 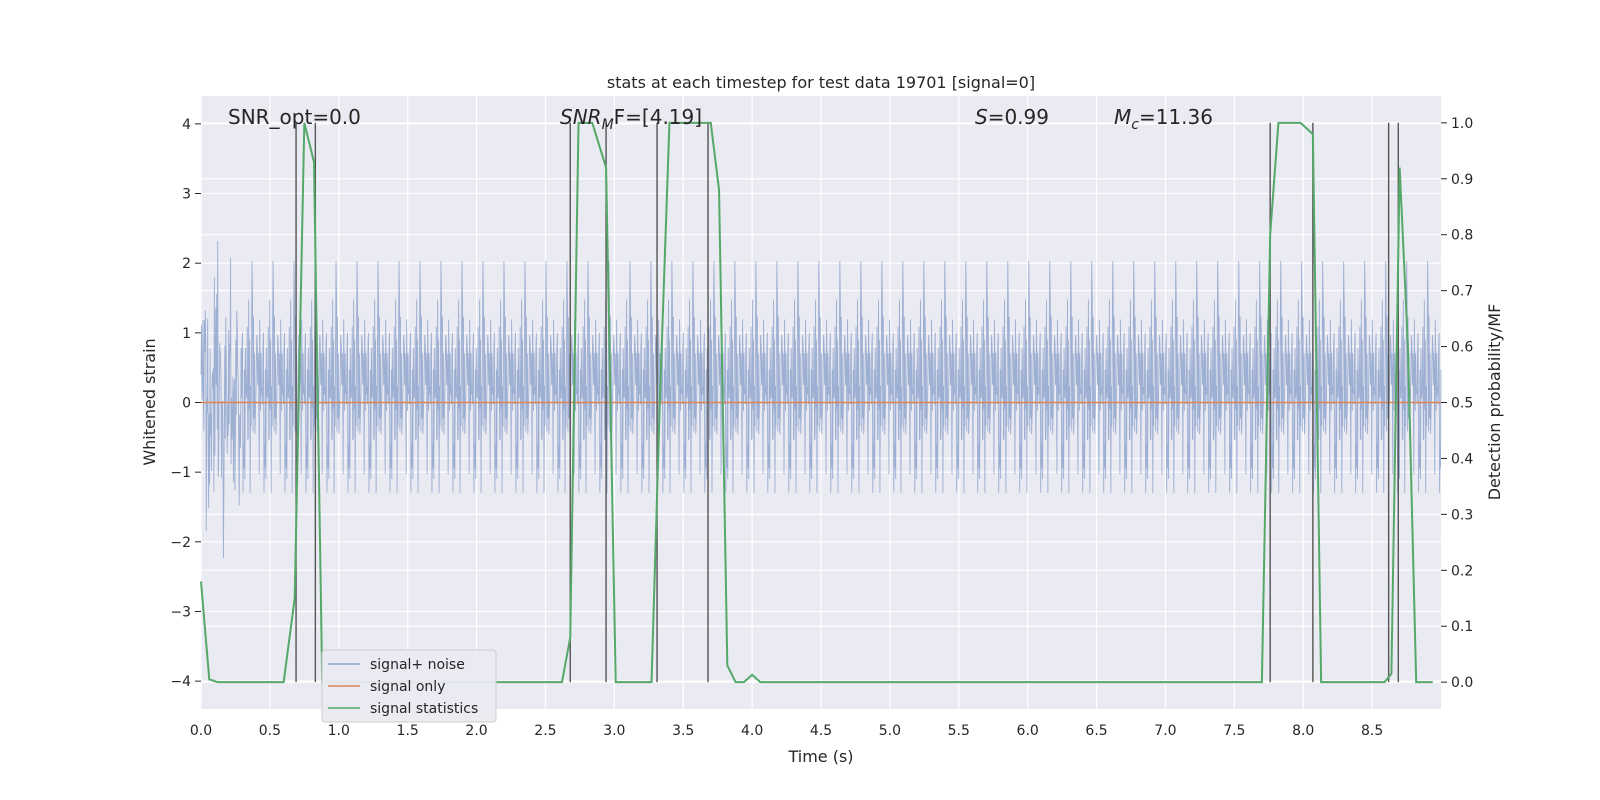 I want to click on y2-tick-label: 0.9, so click(x=1462, y=180).